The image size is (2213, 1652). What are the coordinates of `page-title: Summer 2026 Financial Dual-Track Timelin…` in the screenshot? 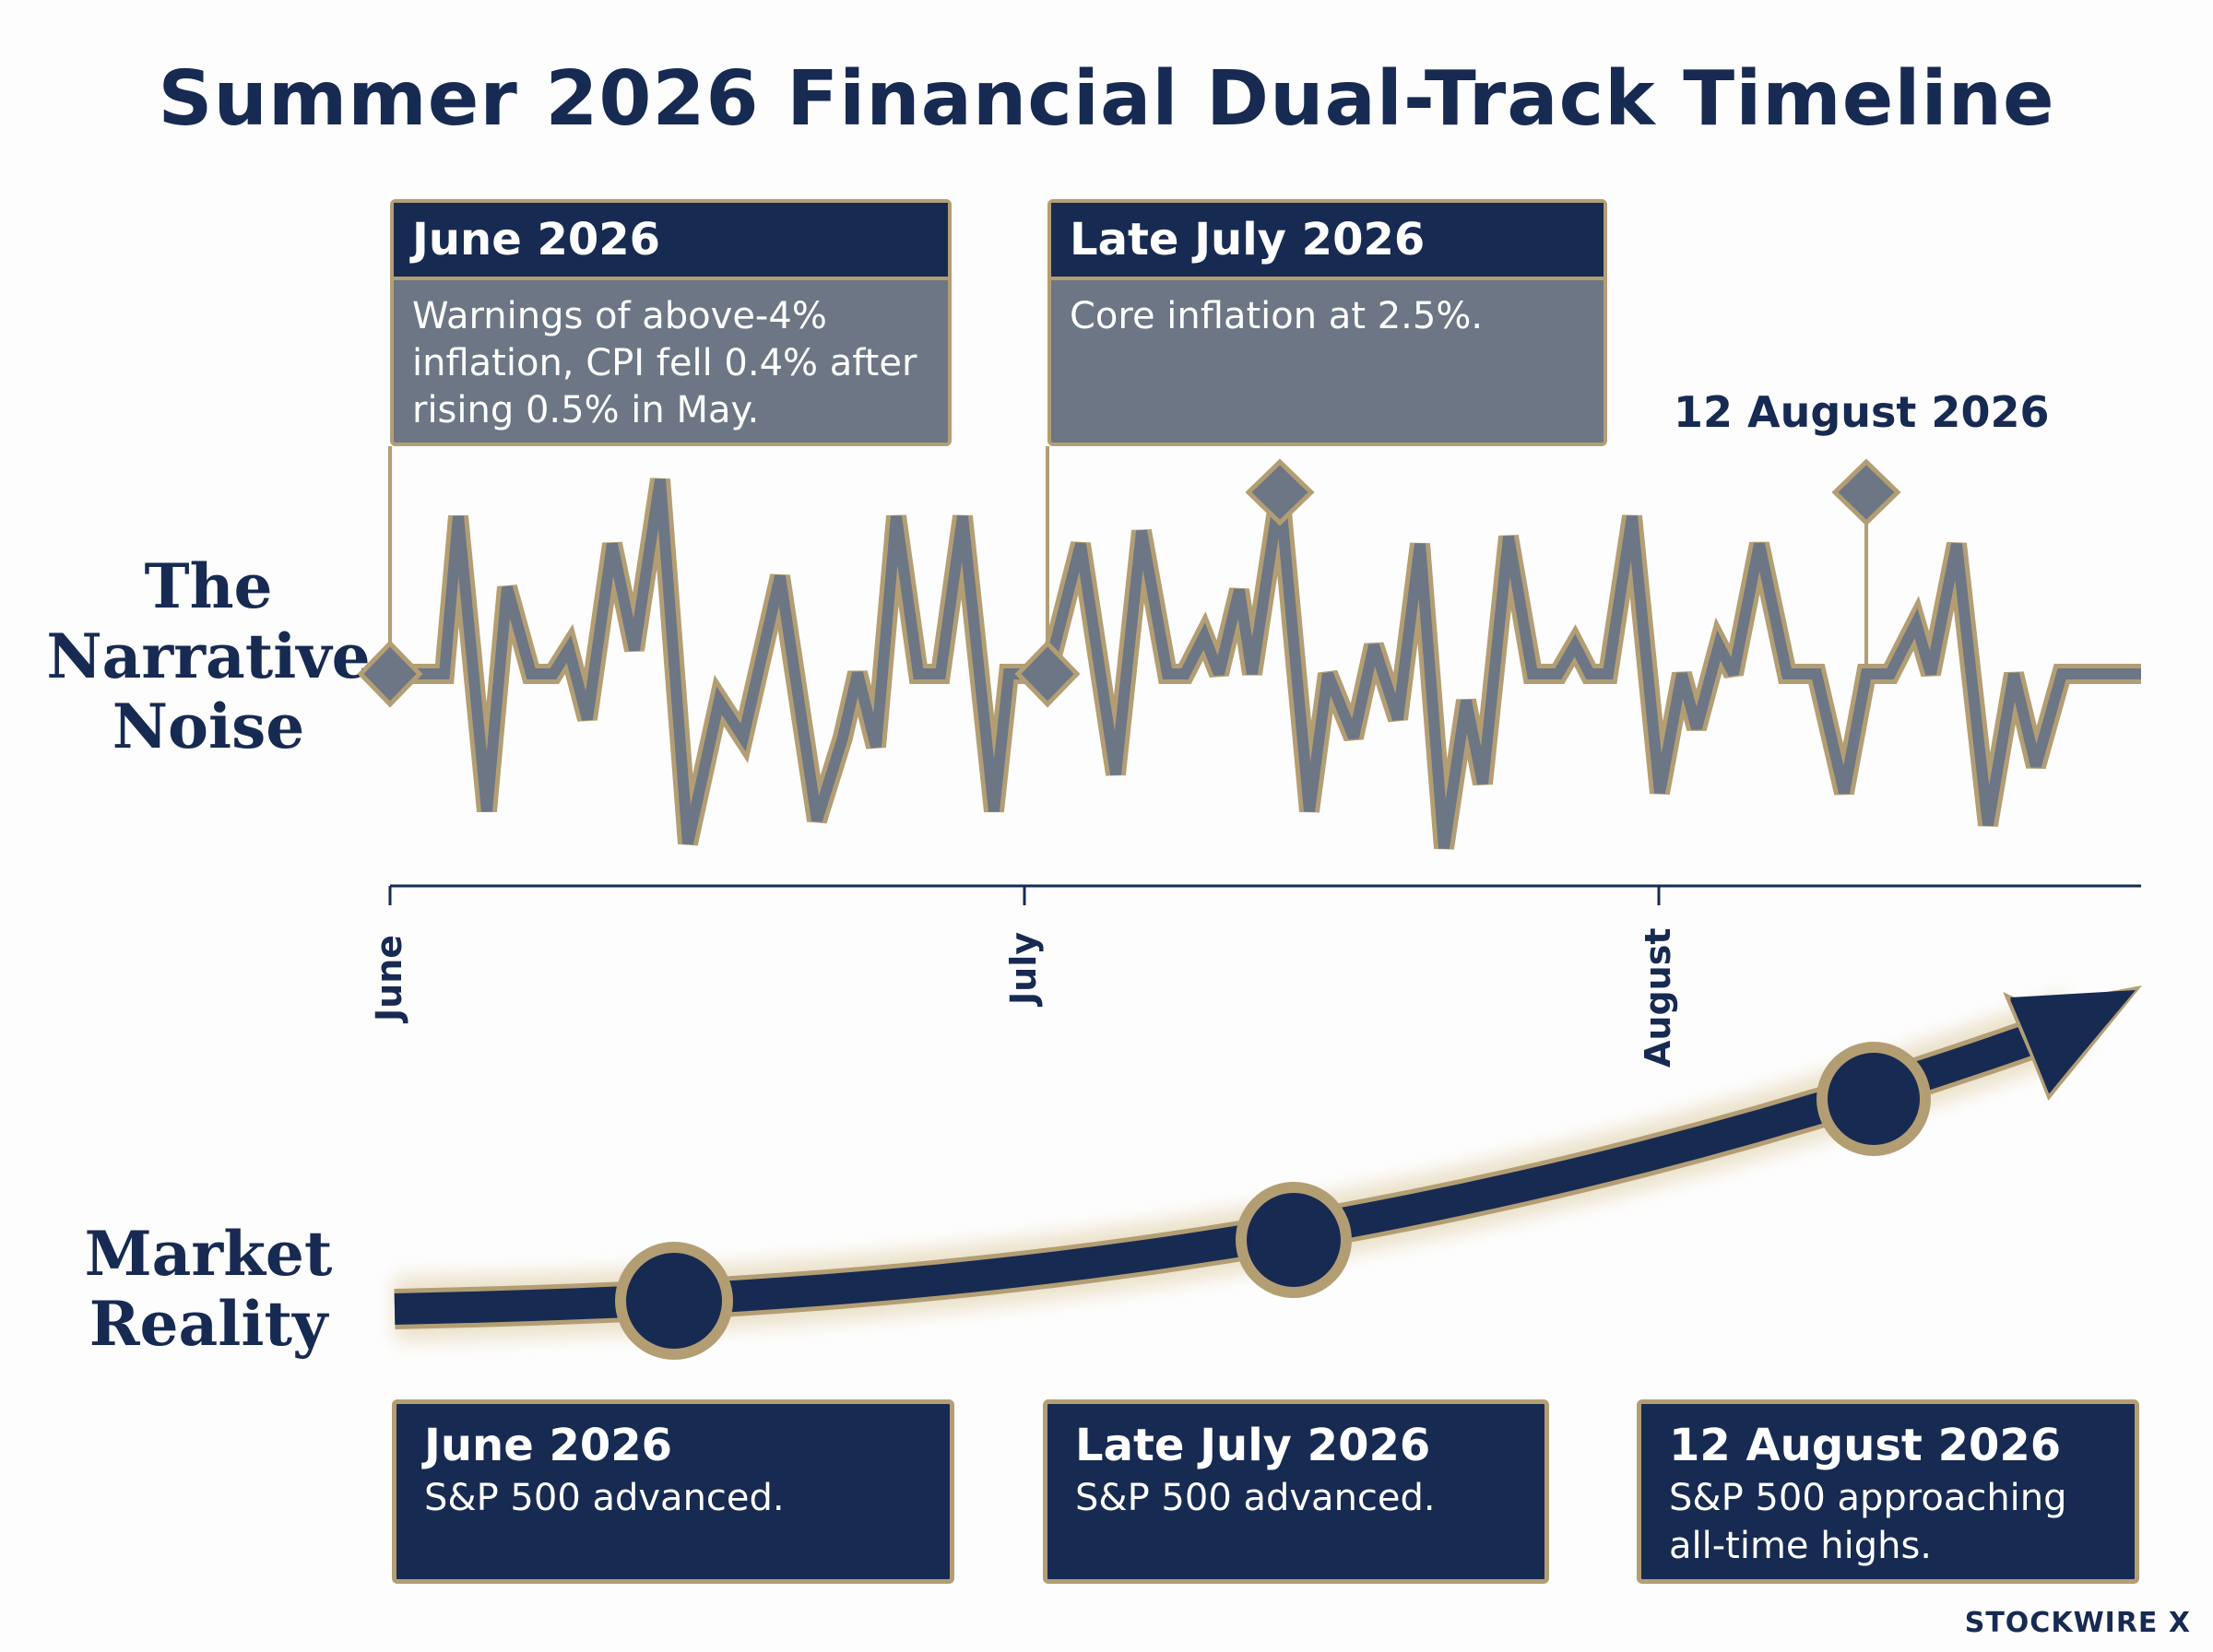 It's located at (1106, 99).